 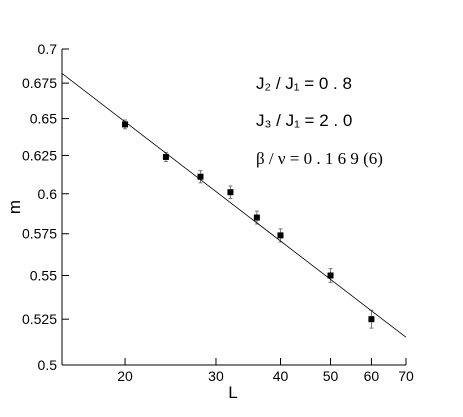 What do you see at coordinates (406, 376) in the screenshot?
I see `x-tick-label: 70` at bounding box center [406, 376].